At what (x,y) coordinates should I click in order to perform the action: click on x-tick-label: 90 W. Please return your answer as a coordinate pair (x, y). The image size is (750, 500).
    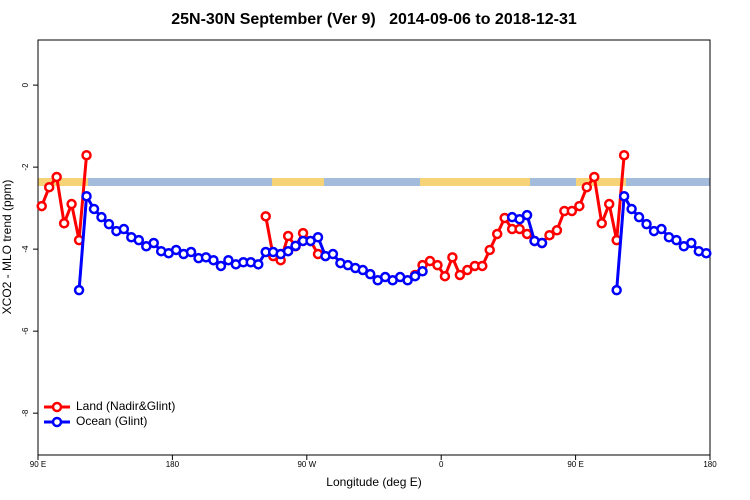
    Looking at the image, I should click on (306, 464).